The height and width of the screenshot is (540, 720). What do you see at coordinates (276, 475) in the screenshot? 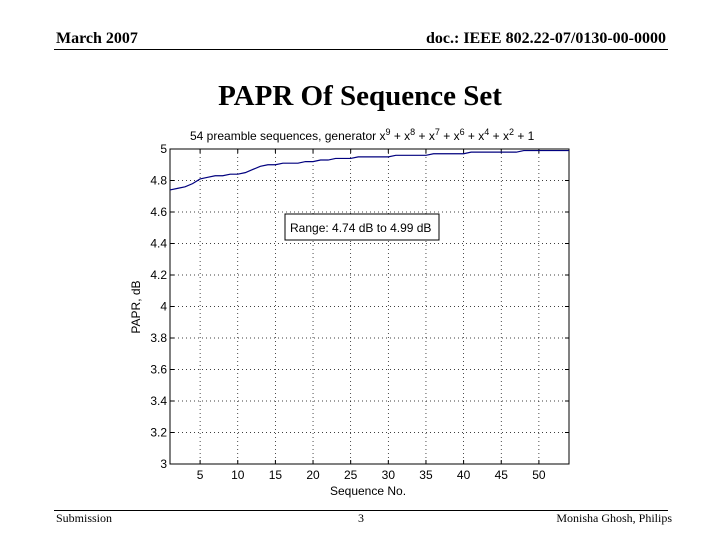
I see `x-tick-label: 15` at bounding box center [276, 475].